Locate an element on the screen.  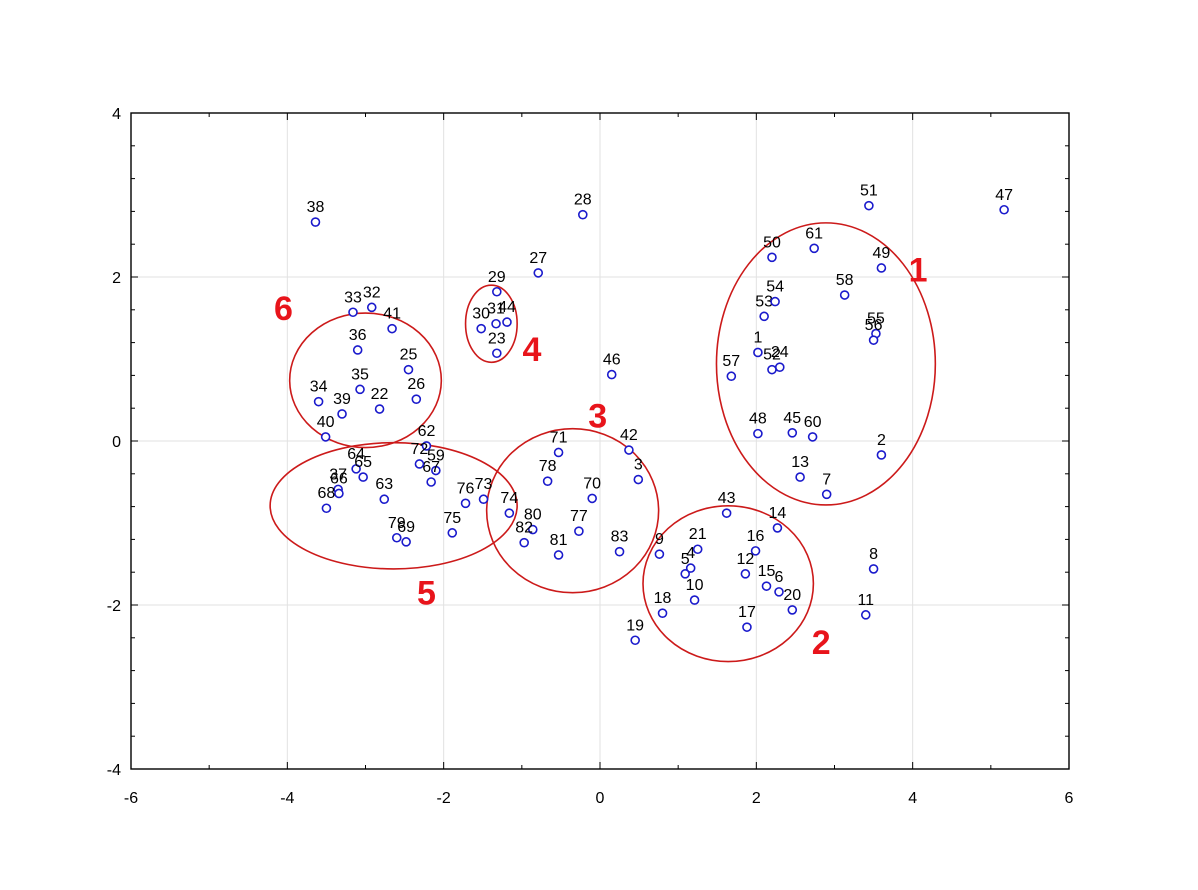
point-17: 17 is located at coordinates (747, 618).